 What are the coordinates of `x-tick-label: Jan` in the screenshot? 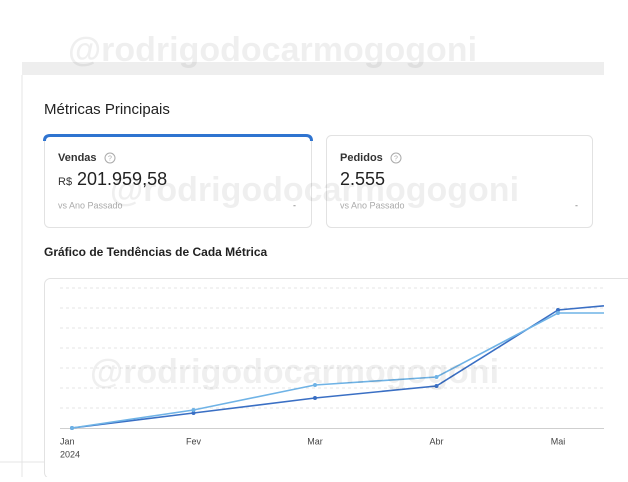 It's located at (67, 441).